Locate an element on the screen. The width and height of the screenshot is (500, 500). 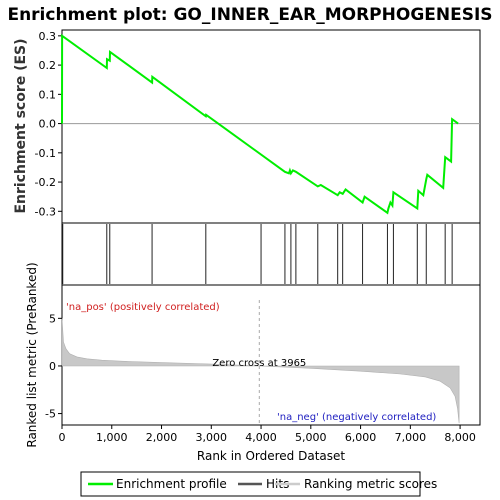
x-tick-label: 7,000 is located at coordinates (411, 437).